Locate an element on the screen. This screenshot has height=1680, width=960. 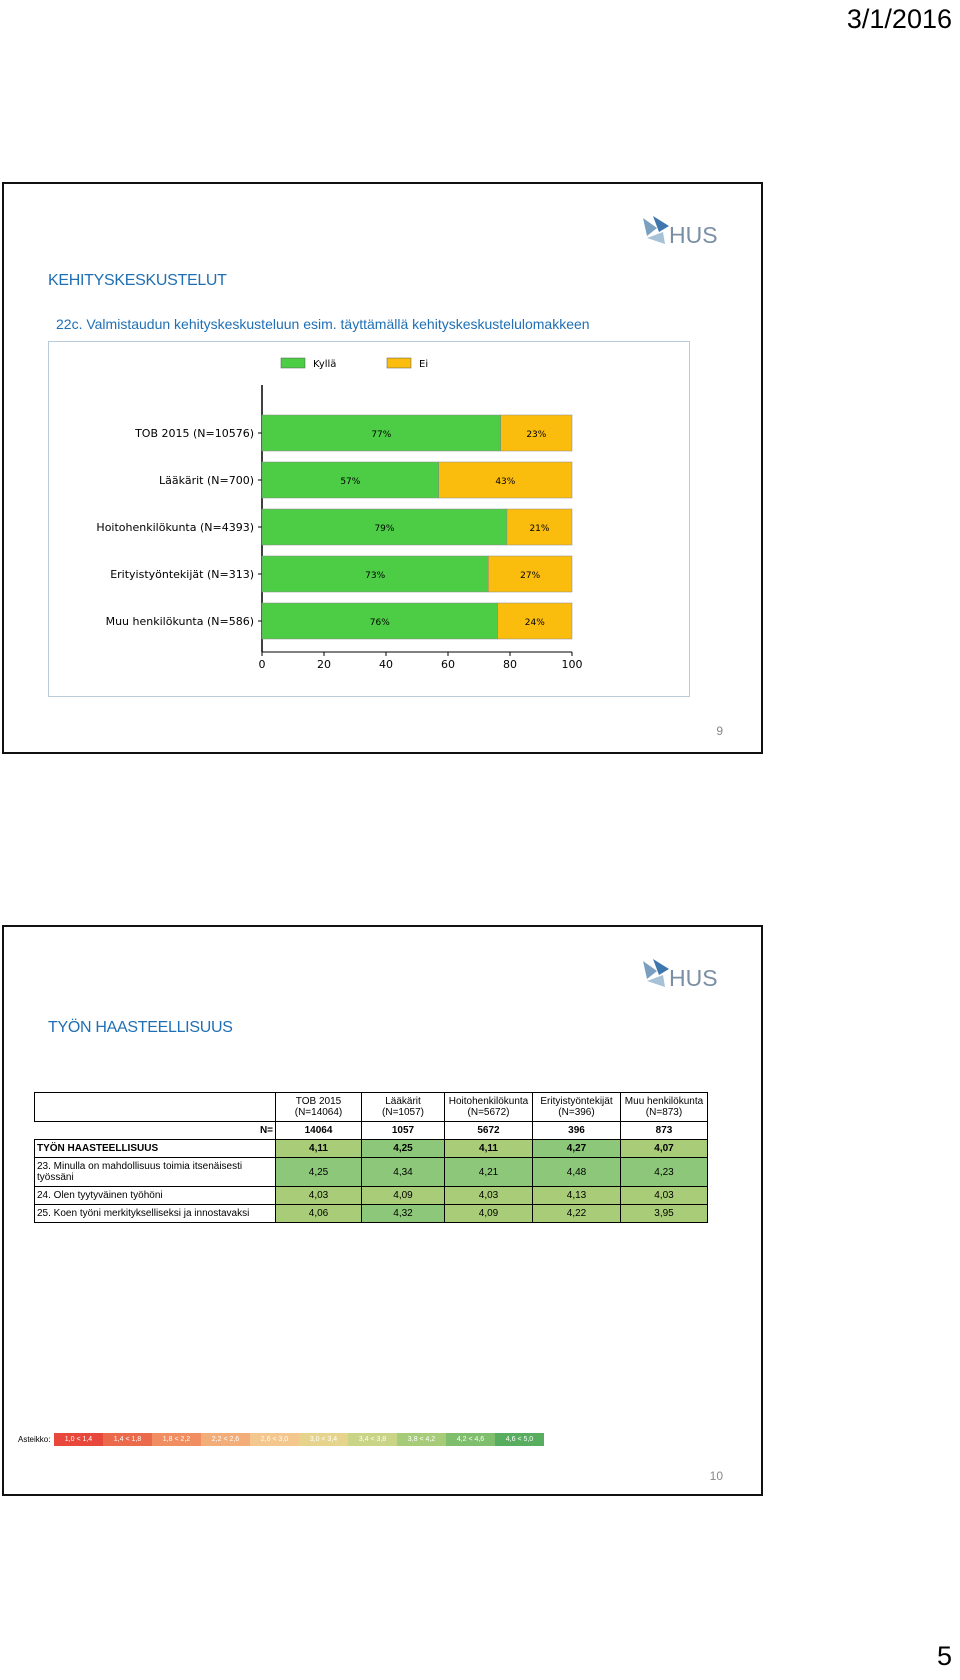
table-cell: 3,95 is located at coordinates (664, 1213).